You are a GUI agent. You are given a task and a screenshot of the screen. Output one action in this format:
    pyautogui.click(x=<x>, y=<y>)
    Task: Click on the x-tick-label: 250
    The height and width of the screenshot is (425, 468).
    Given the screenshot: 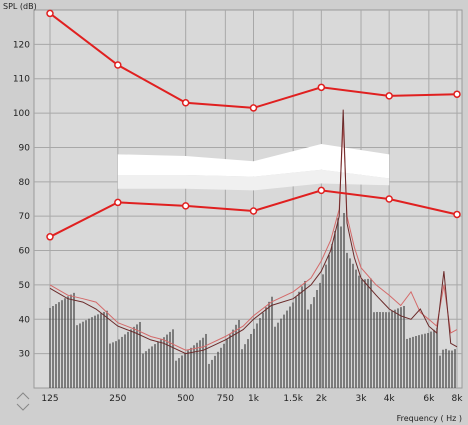 What is the action you would take?
    pyautogui.click(x=117, y=399)
    